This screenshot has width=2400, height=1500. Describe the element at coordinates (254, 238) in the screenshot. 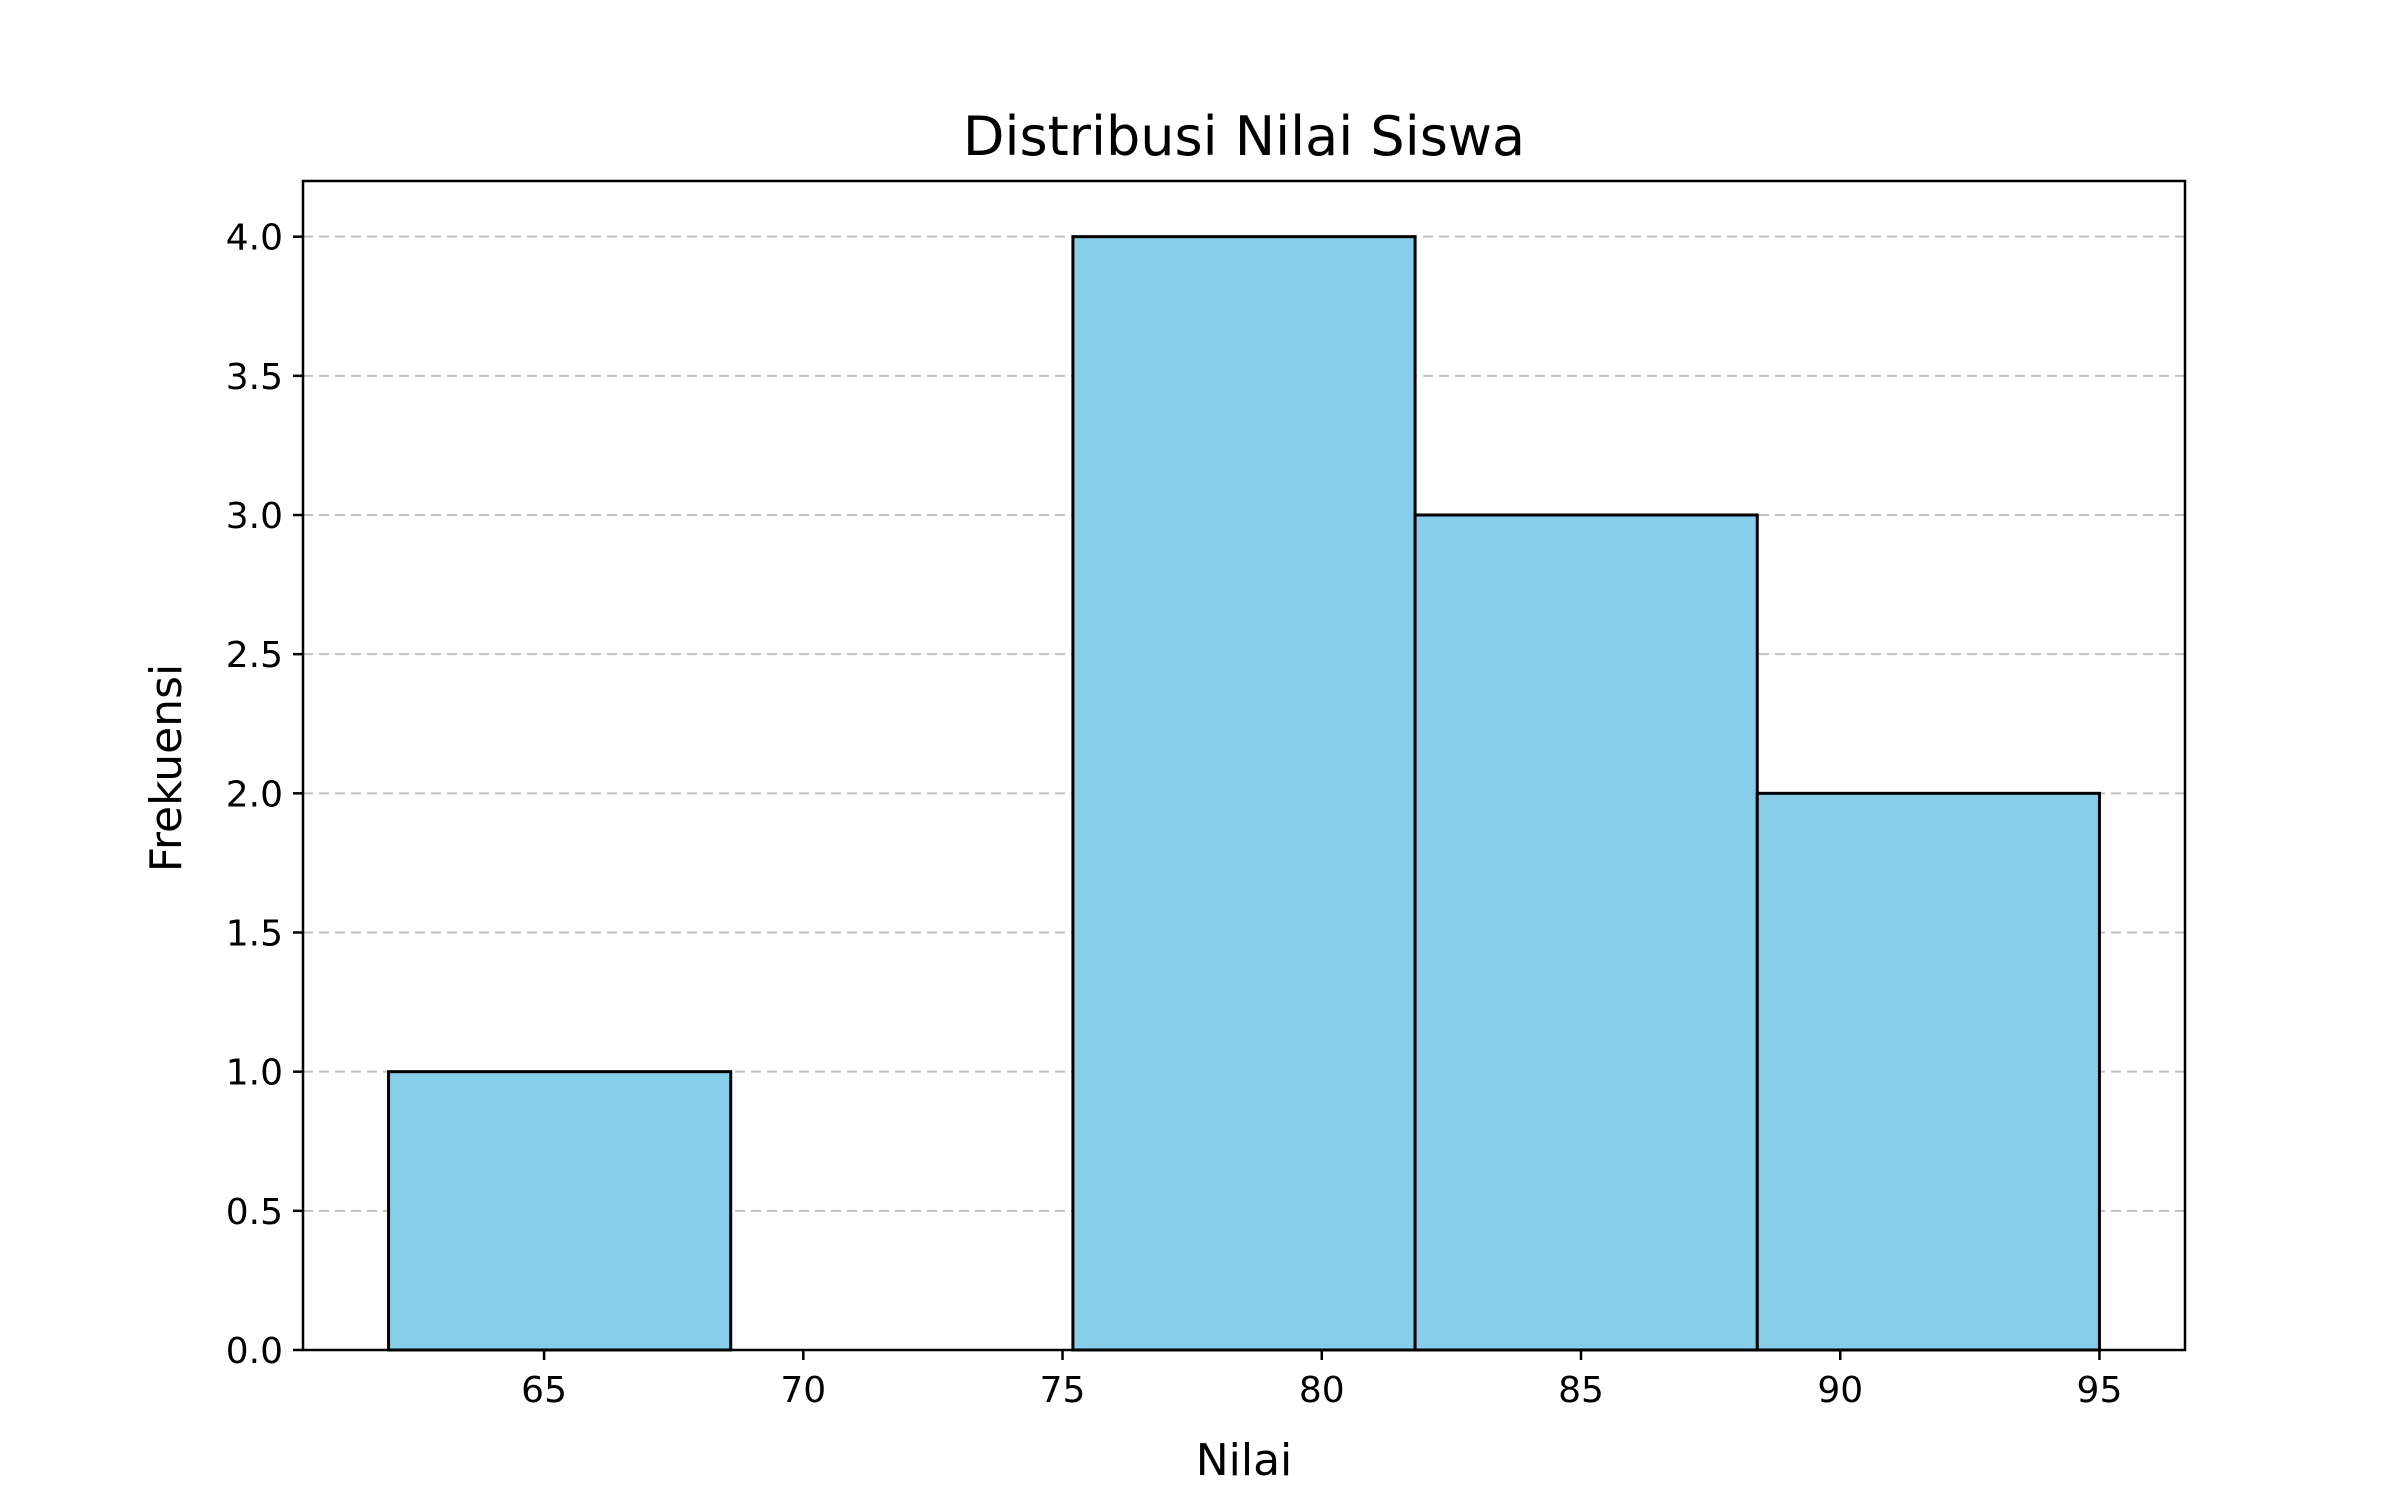

I see `y-tick-label: 4.0` at that location.